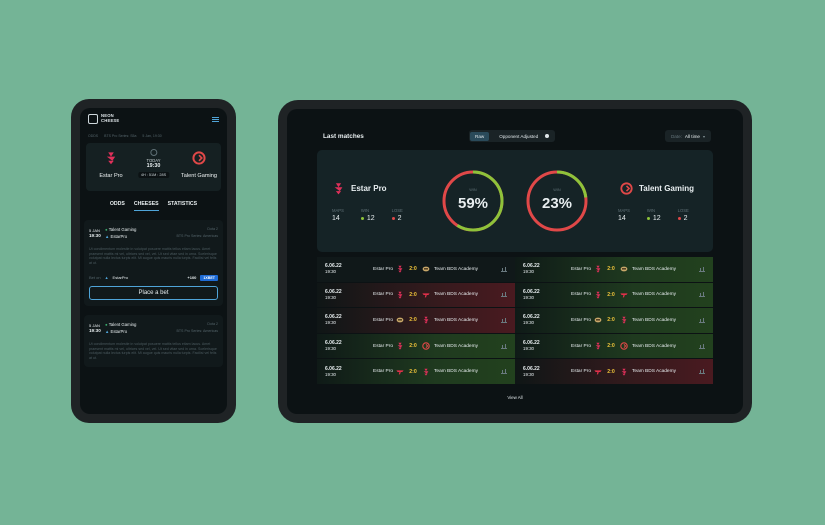 Image resolution: width=825 pixels, height=525 pixels. I want to click on breadcrumb: ODDS BTS Pro Series: S5a 5 Jan, 19:30, so click(153, 134).